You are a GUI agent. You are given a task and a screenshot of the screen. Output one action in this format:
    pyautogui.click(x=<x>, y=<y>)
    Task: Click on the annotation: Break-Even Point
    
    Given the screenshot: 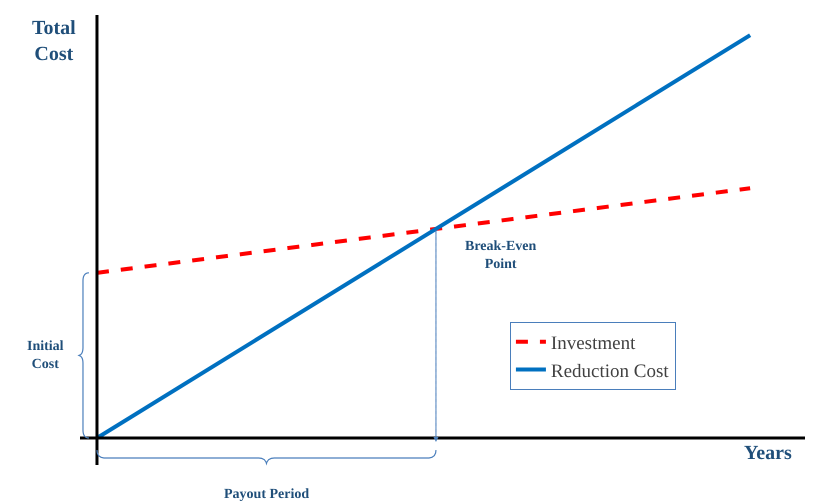 What is the action you would take?
    pyautogui.click(x=501, y=255)
    